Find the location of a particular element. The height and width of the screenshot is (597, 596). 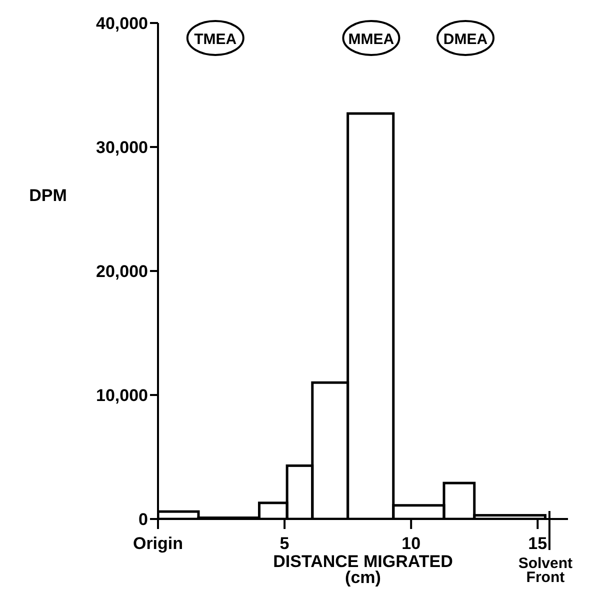

x-tick-label: Origin is located at coordinates (158, 543).